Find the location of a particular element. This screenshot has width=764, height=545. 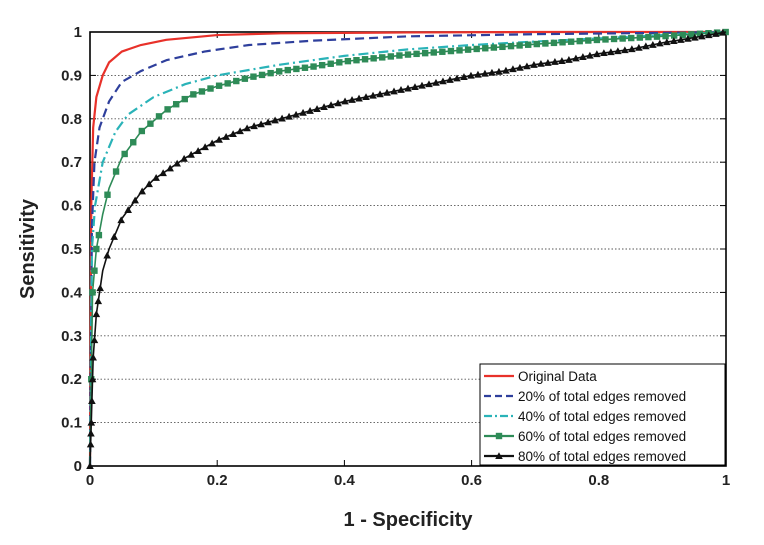

x-tick-label: 0.2 is located at coordinates (217, 480).